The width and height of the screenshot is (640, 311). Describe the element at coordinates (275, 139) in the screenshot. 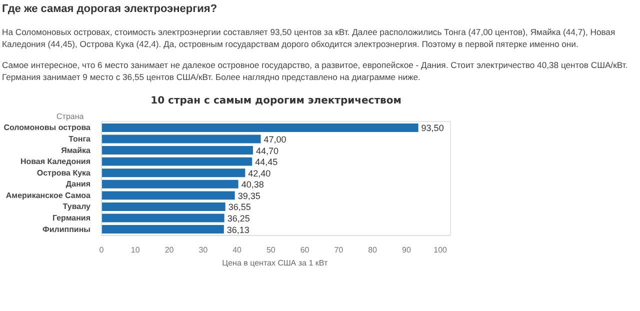

I see `data-label: 47,00` at that location.